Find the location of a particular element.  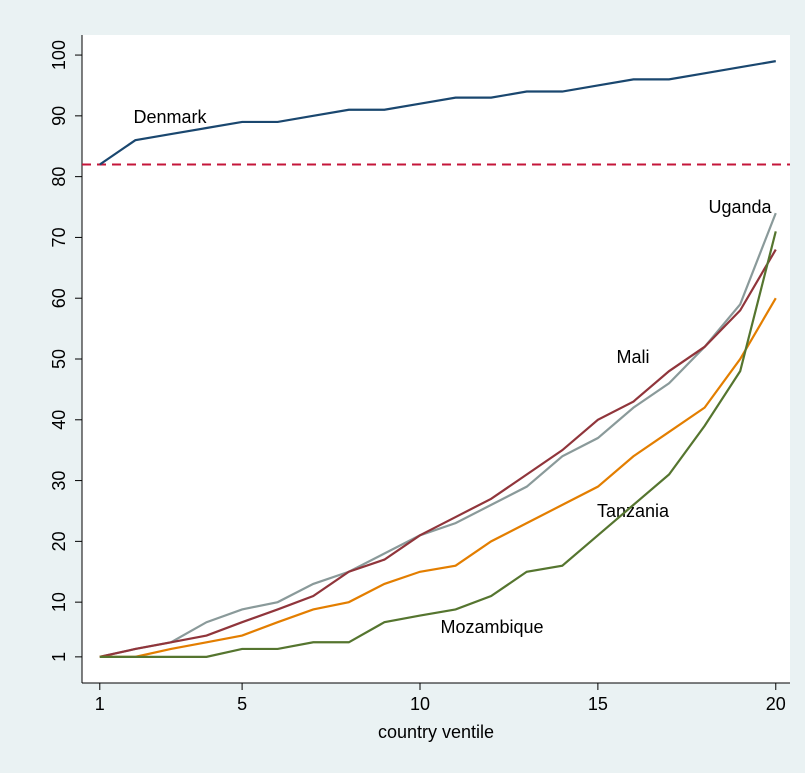

series-label: Tanzania is located at coordinates (633, 511).